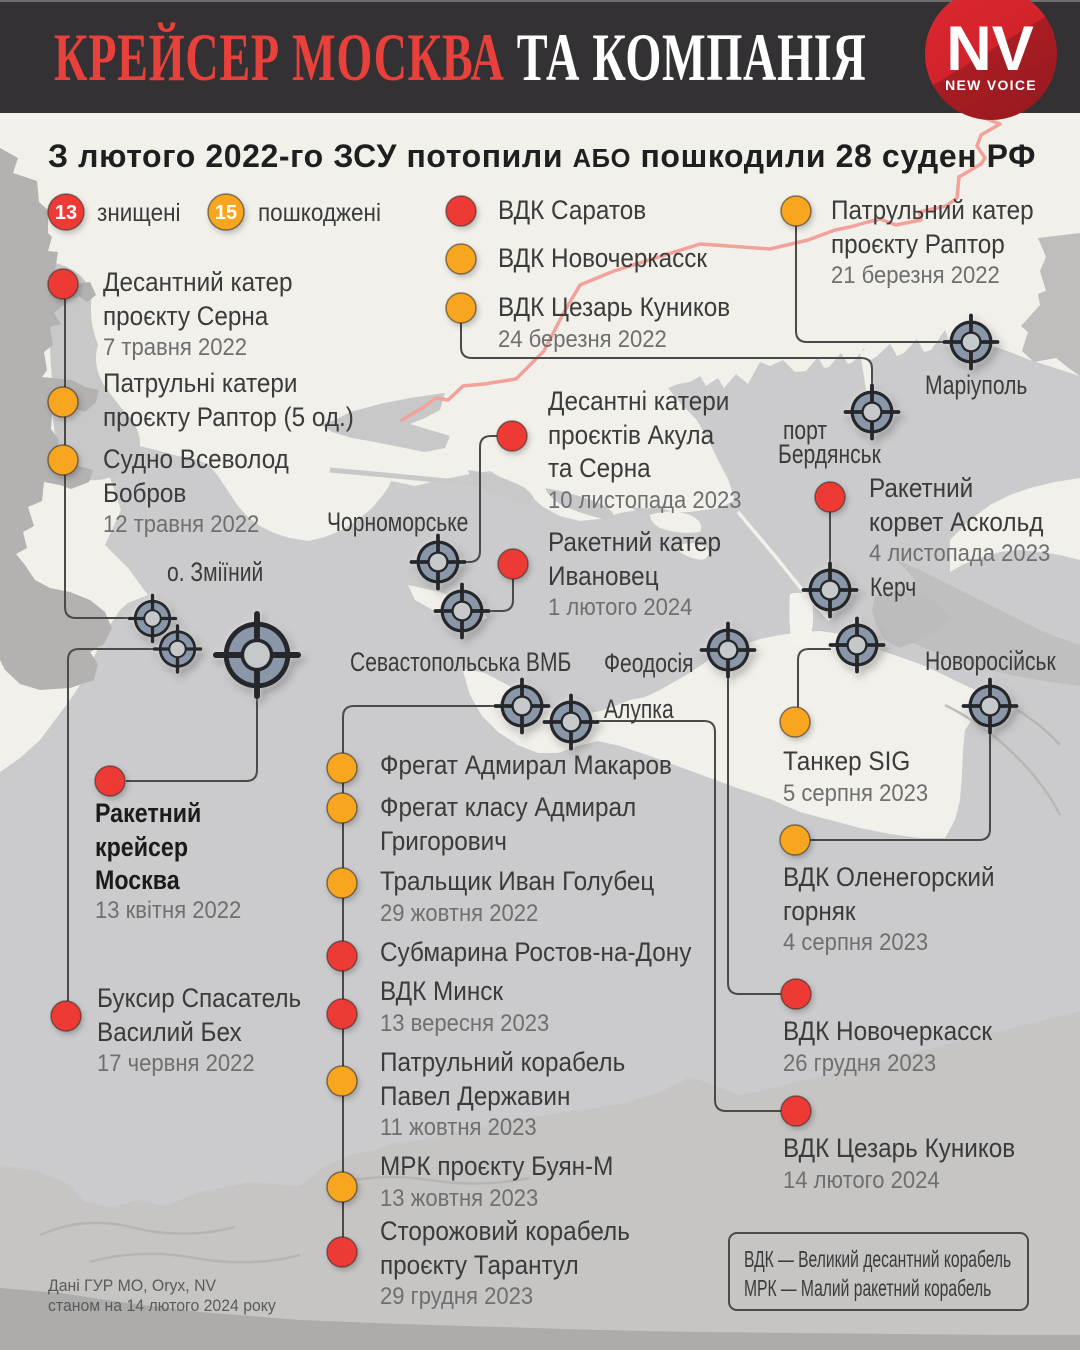  I want to click on svg-text: 13, so click(66, 213).